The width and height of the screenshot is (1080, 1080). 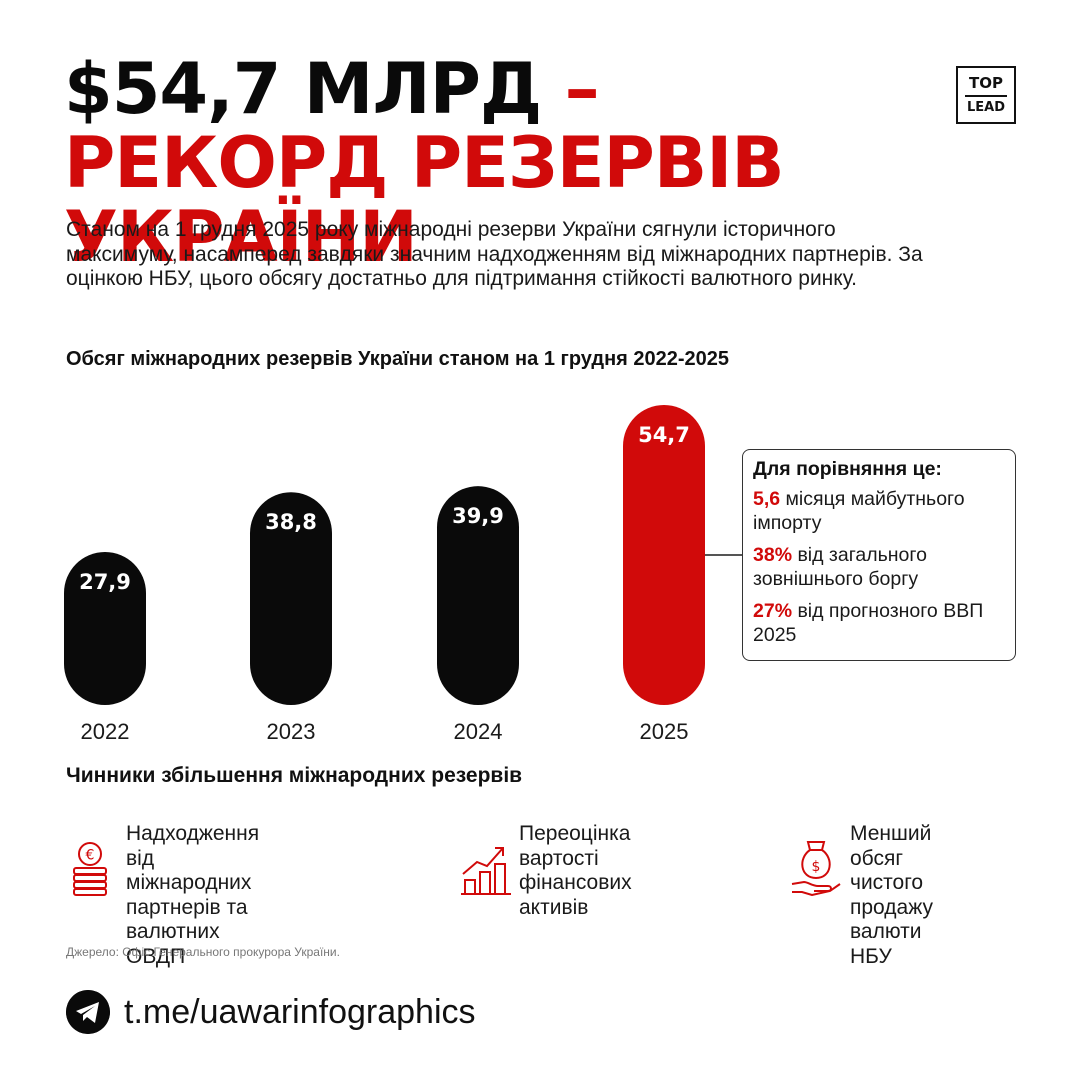 What do you see at coordinates (767, 499) in the screenshot?
I see `comparison-value: 5,6` at bounding box center [767, 499].